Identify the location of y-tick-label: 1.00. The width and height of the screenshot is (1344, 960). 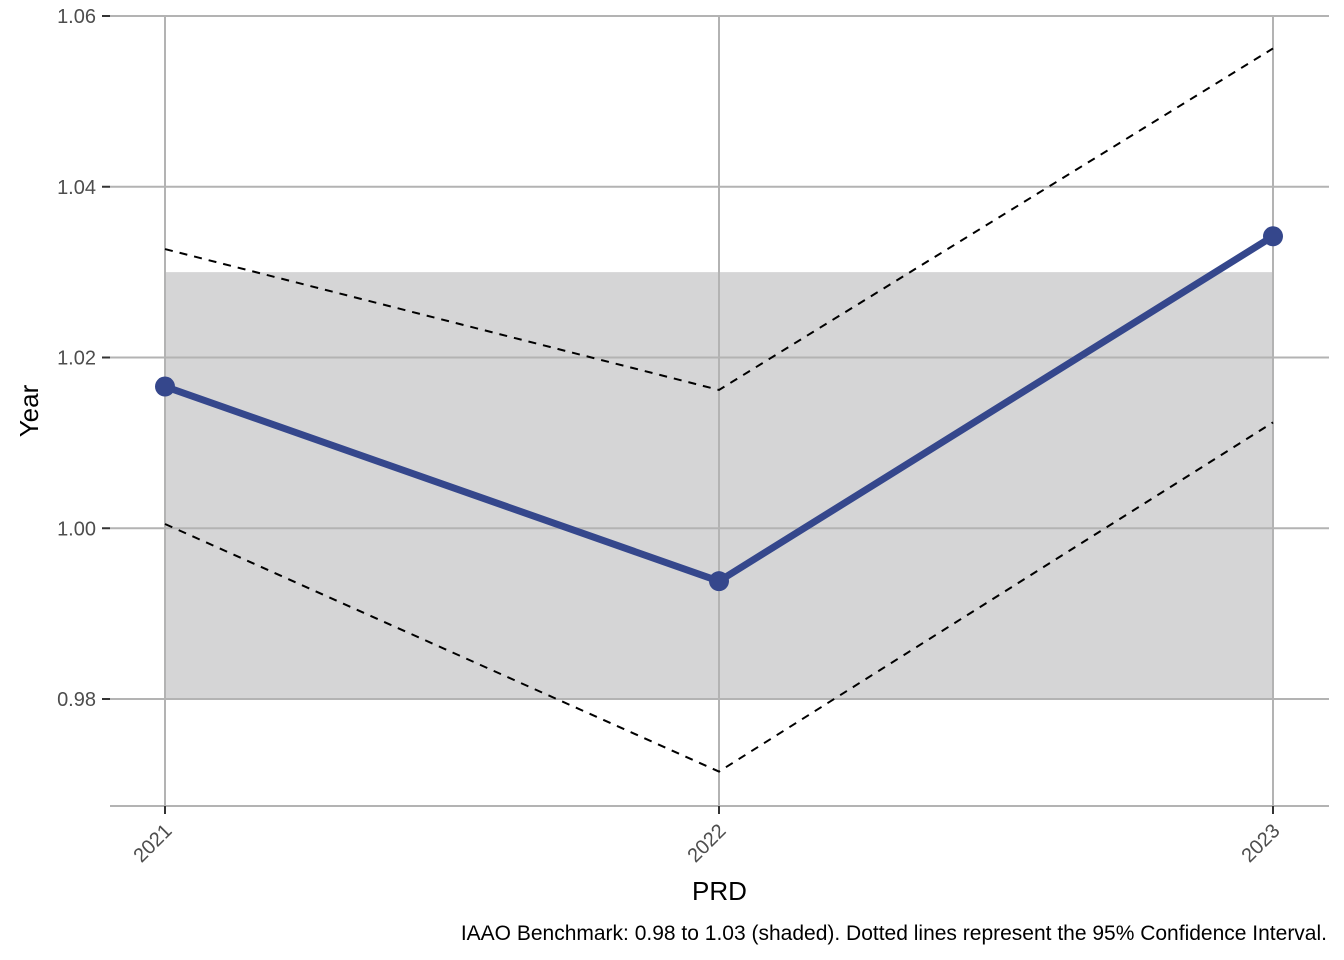
(76, 529).